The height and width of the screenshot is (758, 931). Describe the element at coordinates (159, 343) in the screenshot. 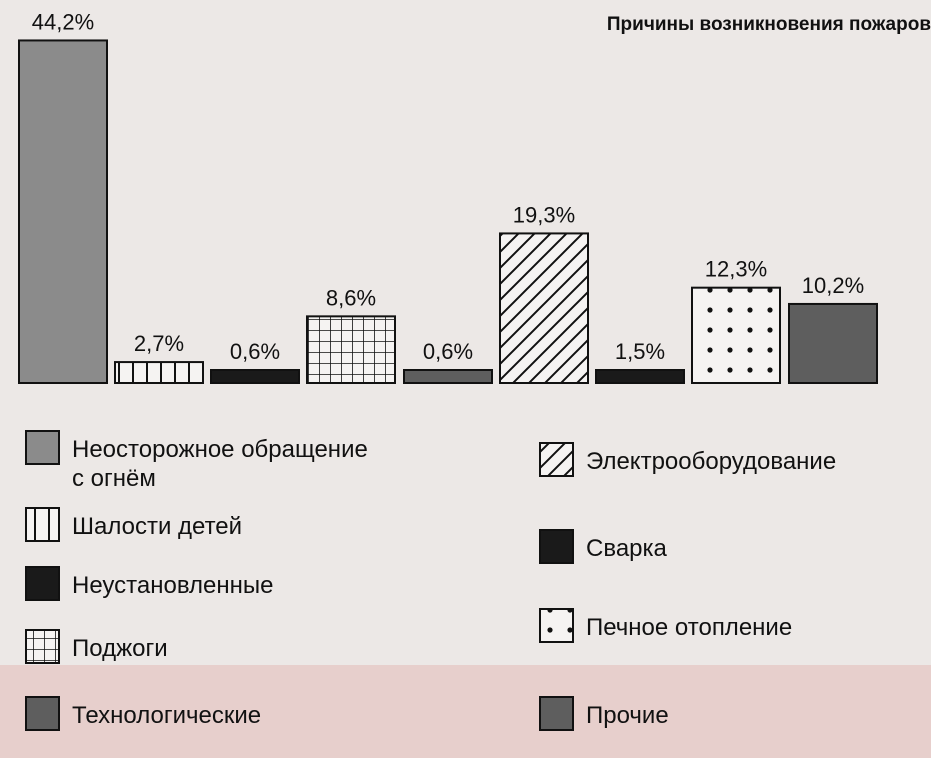

I see `bar-value-label-2: 2,7%` at that location.